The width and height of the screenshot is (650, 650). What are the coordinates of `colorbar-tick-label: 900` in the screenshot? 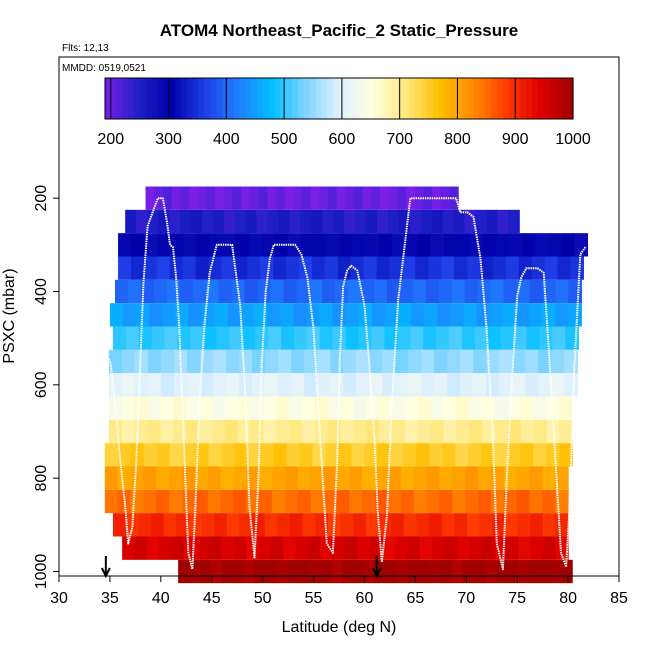 It's located at (515, 139).